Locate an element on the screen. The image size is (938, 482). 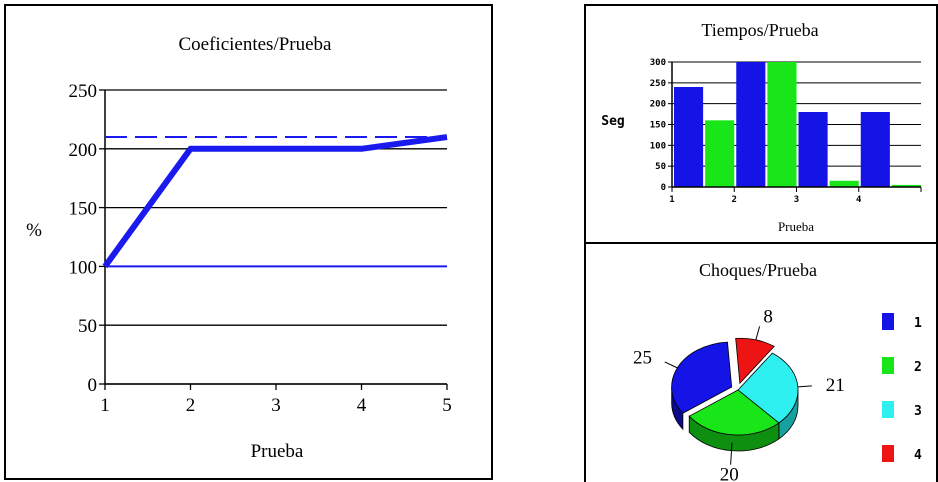
y-tick-label-100: 100 is located at coordinates (83, 267).